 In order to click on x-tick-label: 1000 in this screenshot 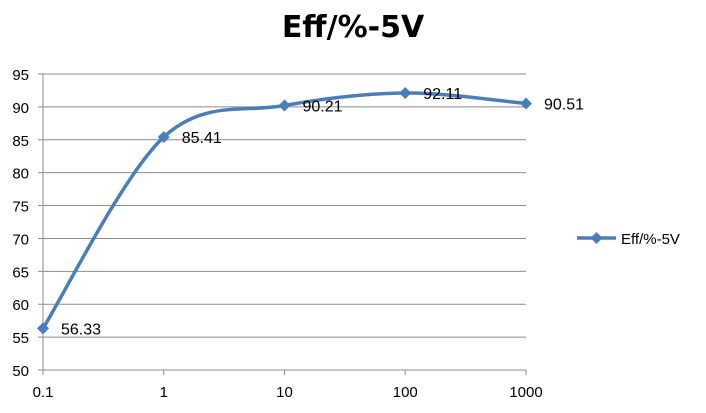, I will do `click(525, 392)`.